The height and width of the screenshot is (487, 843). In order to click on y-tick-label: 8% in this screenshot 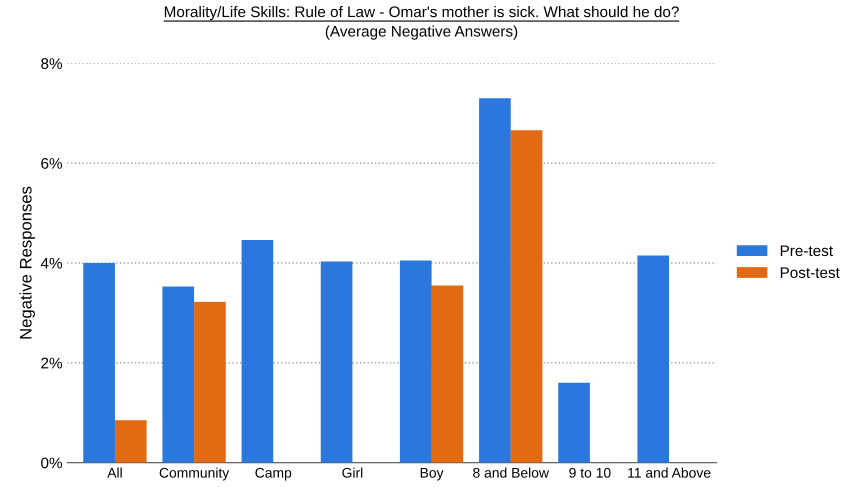, I will do `click(51, 63)`.